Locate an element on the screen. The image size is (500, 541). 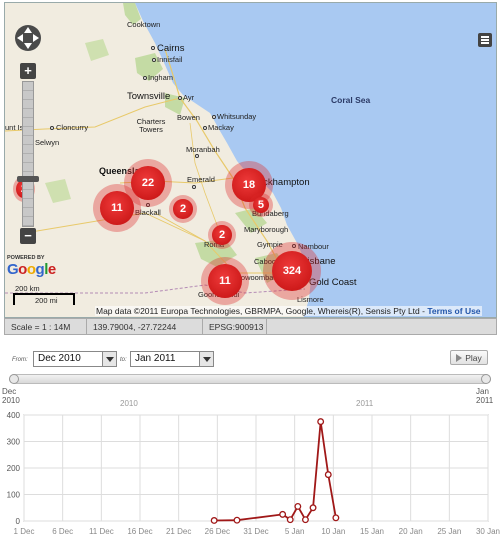
scale-readout: Scale = 1 : 14M is located at coordinates (46, 326).